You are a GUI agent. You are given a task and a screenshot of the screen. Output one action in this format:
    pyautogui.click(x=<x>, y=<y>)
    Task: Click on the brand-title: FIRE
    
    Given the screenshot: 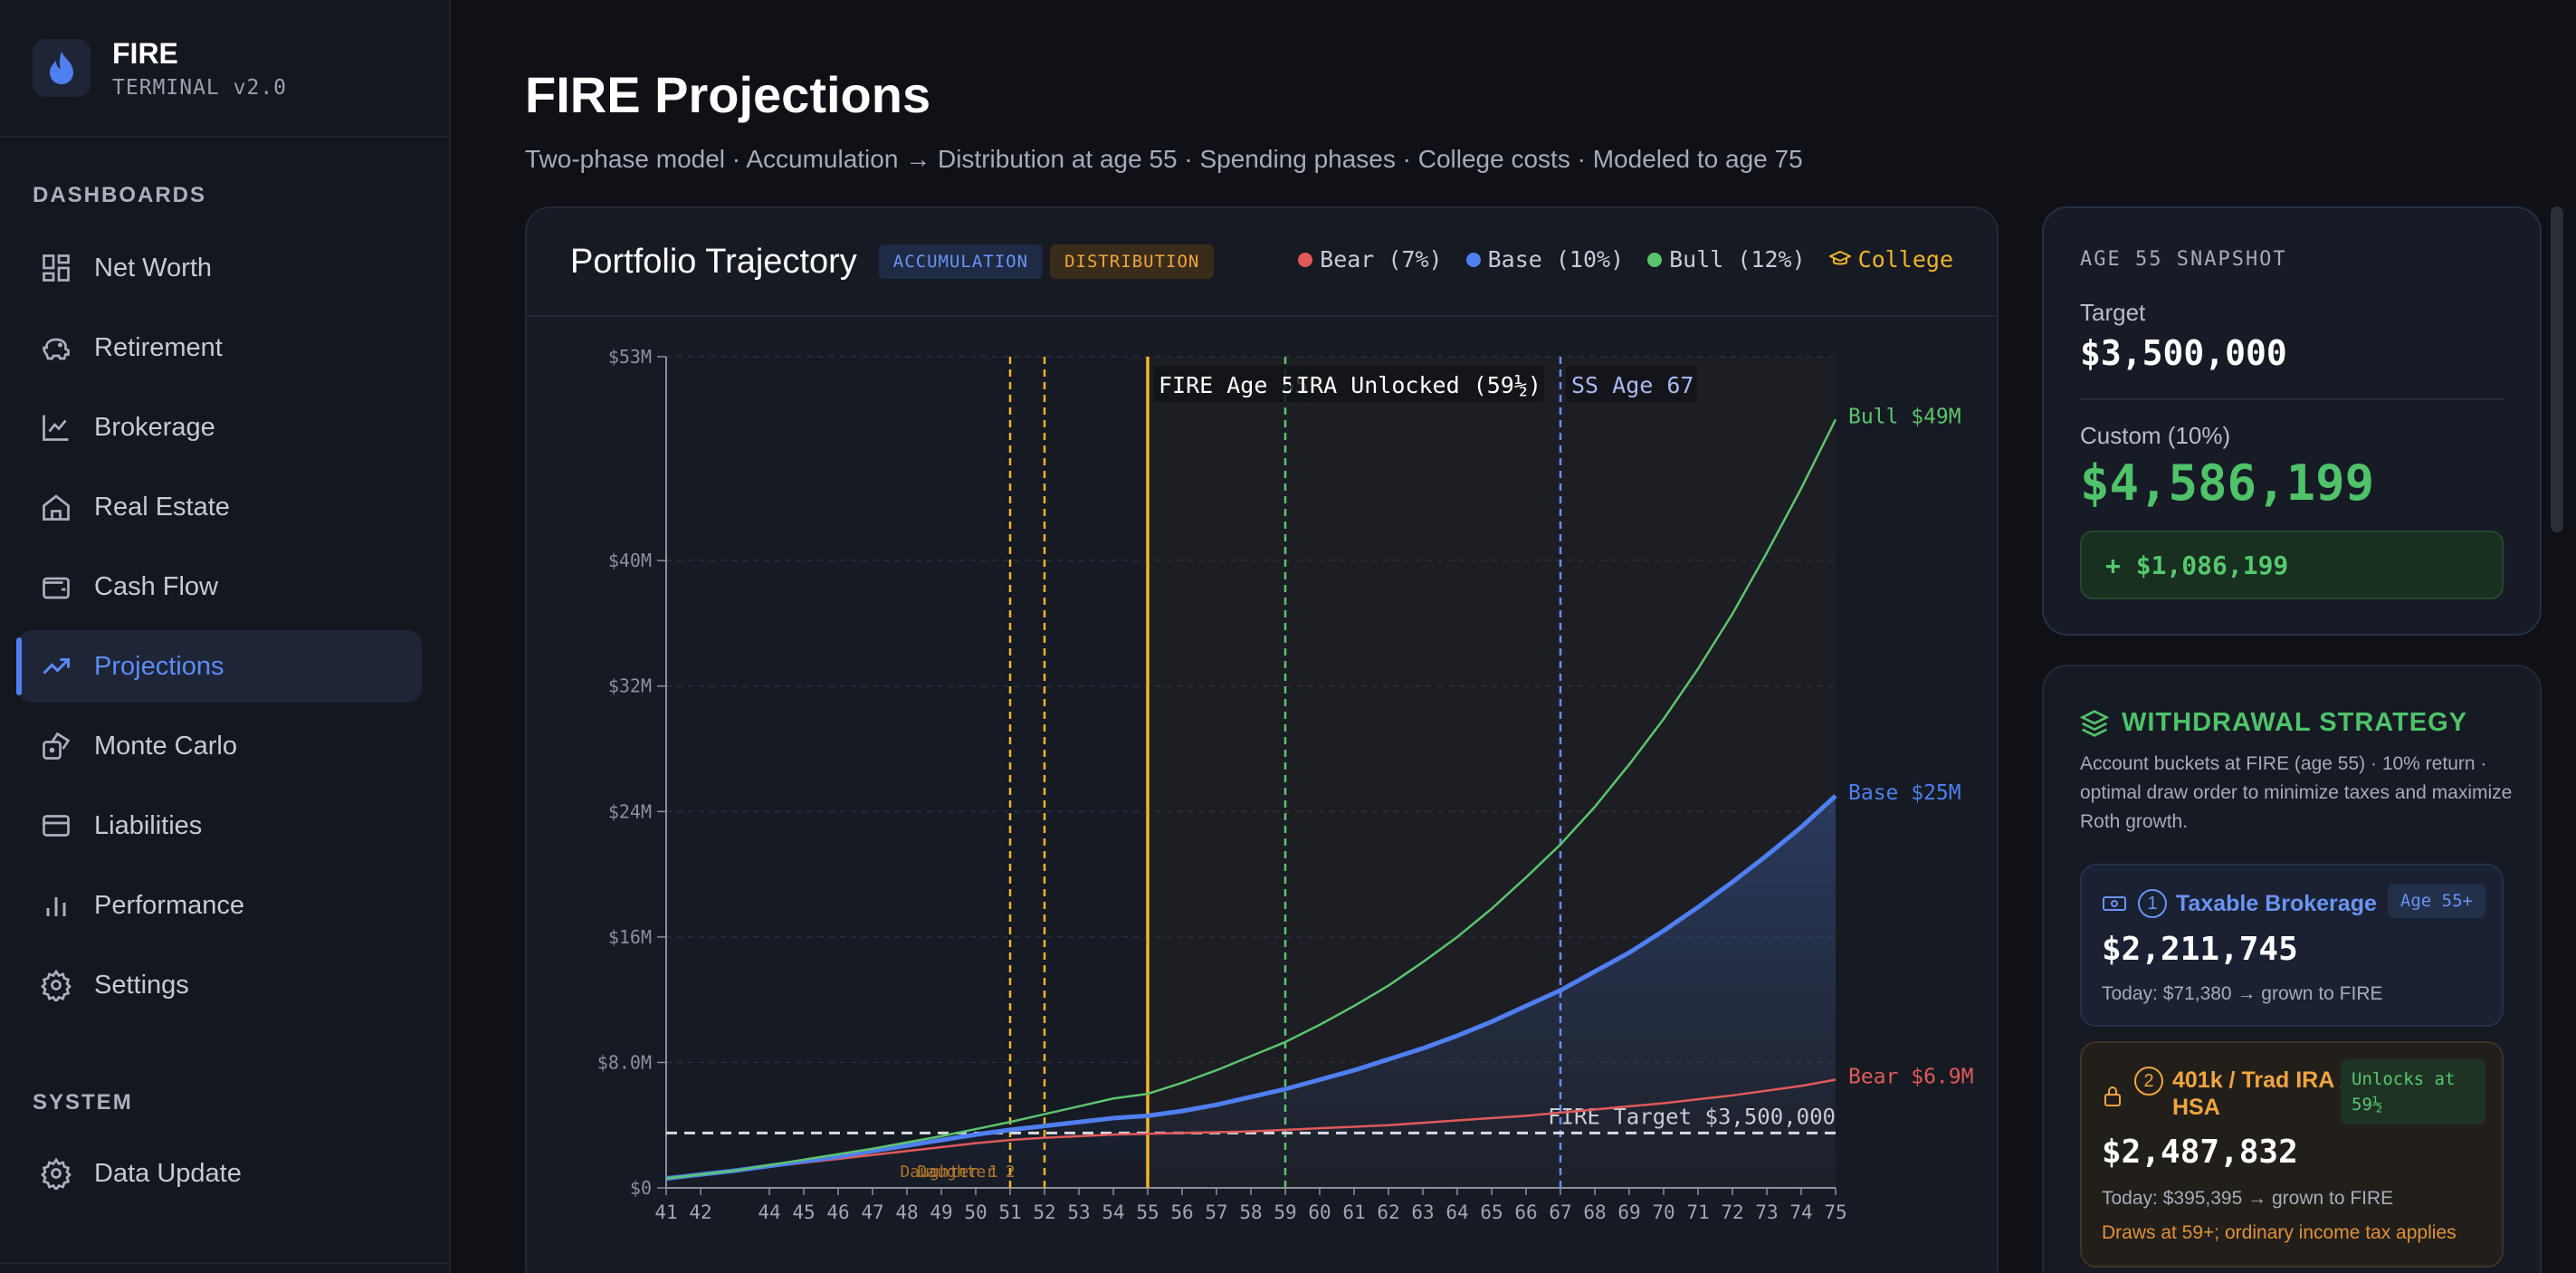 What is the action you would take?
    pyautogui.click(x=145, y=53)
    